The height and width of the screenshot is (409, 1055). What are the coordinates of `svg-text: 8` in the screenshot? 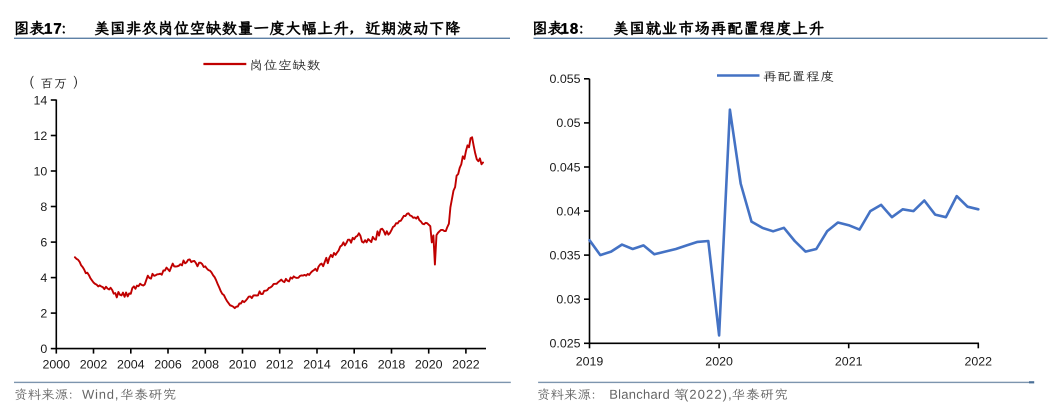 It's located at (43, 207).